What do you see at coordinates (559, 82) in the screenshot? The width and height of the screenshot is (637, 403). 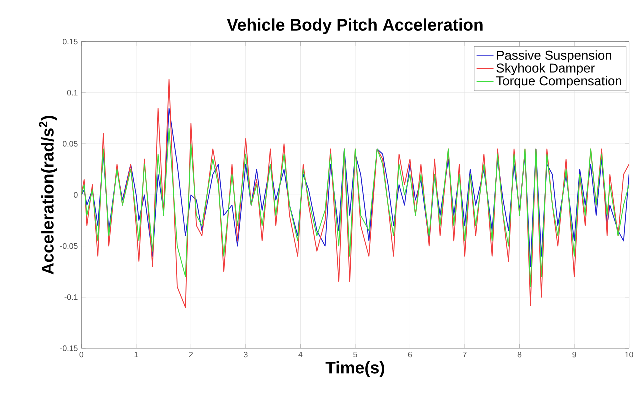 I see `legend-label: Torque Compensation` at bounding box center [559, 82].